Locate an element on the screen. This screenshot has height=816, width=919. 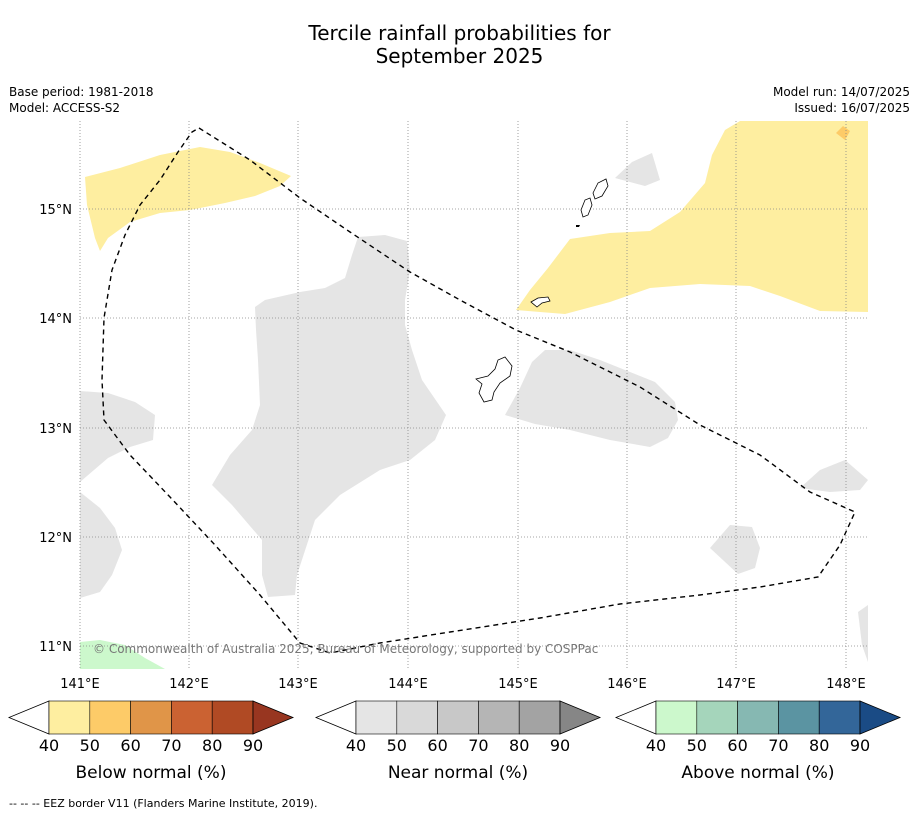
model-run-text: Model run: 14/07/2025 is located at coordinates (841, 92).